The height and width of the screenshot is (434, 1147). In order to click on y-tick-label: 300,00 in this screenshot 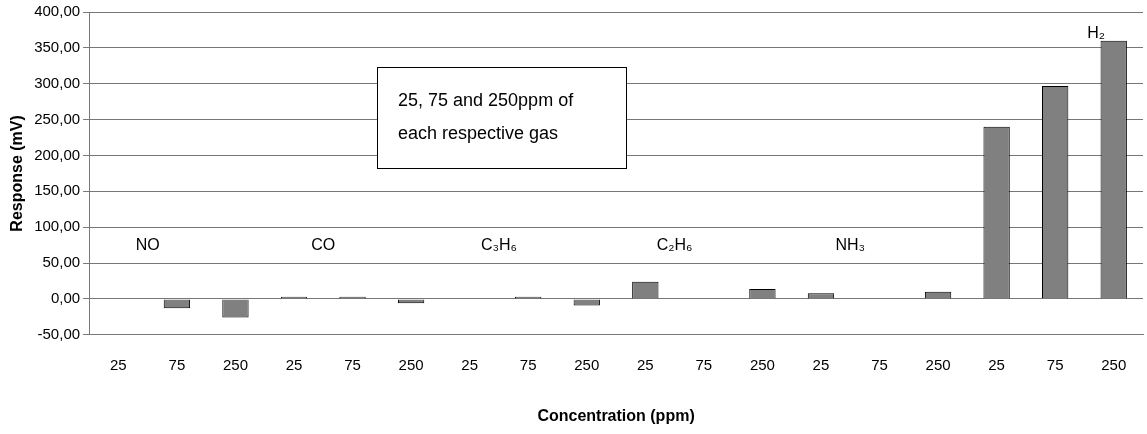, I will do `click(57, 82)`.